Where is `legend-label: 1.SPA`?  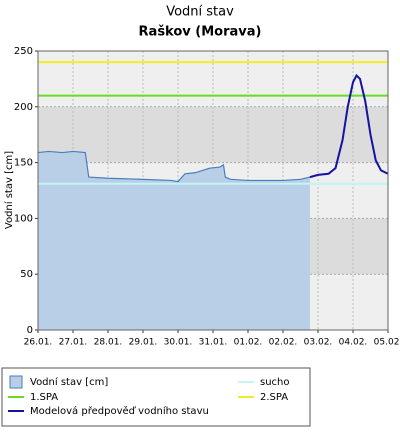
legend-label: 1.SPA is located at coordinates (44, 397).